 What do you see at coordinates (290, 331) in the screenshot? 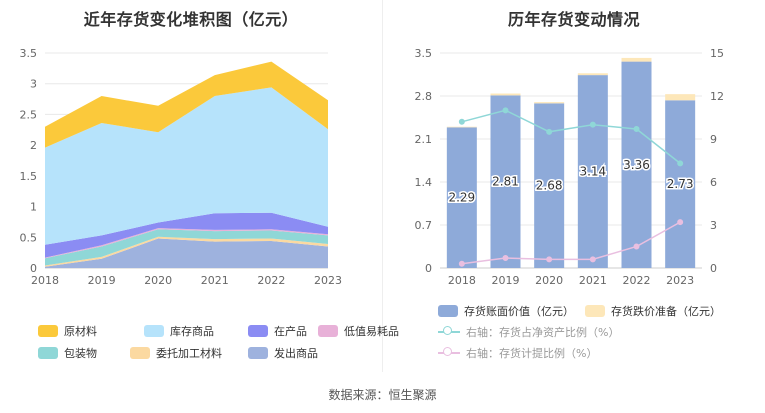
I see `legend-label: 在产品` at bounding box center [290, 331].